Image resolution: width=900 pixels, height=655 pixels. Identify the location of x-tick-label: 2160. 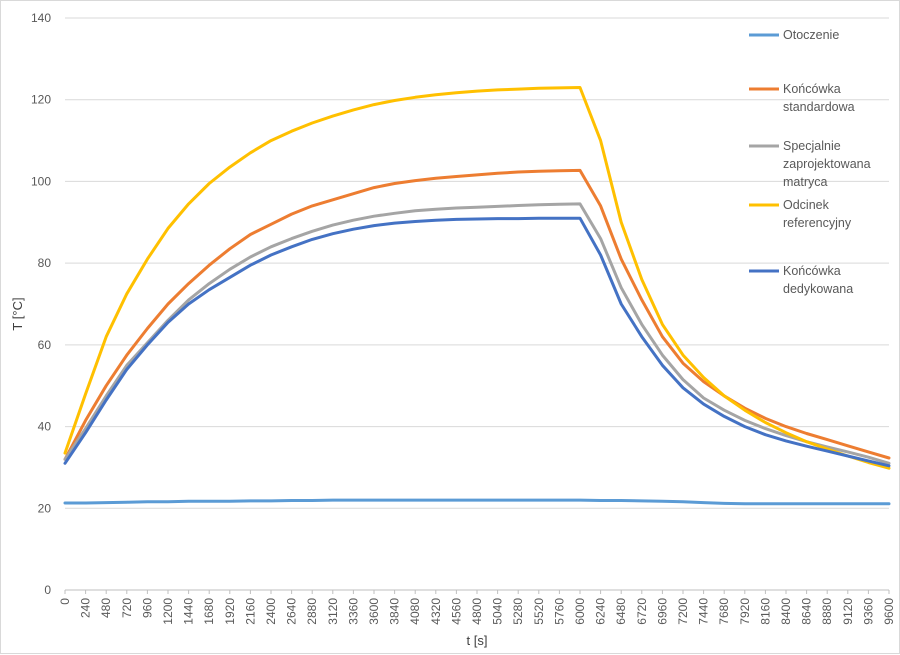
(250, 611).